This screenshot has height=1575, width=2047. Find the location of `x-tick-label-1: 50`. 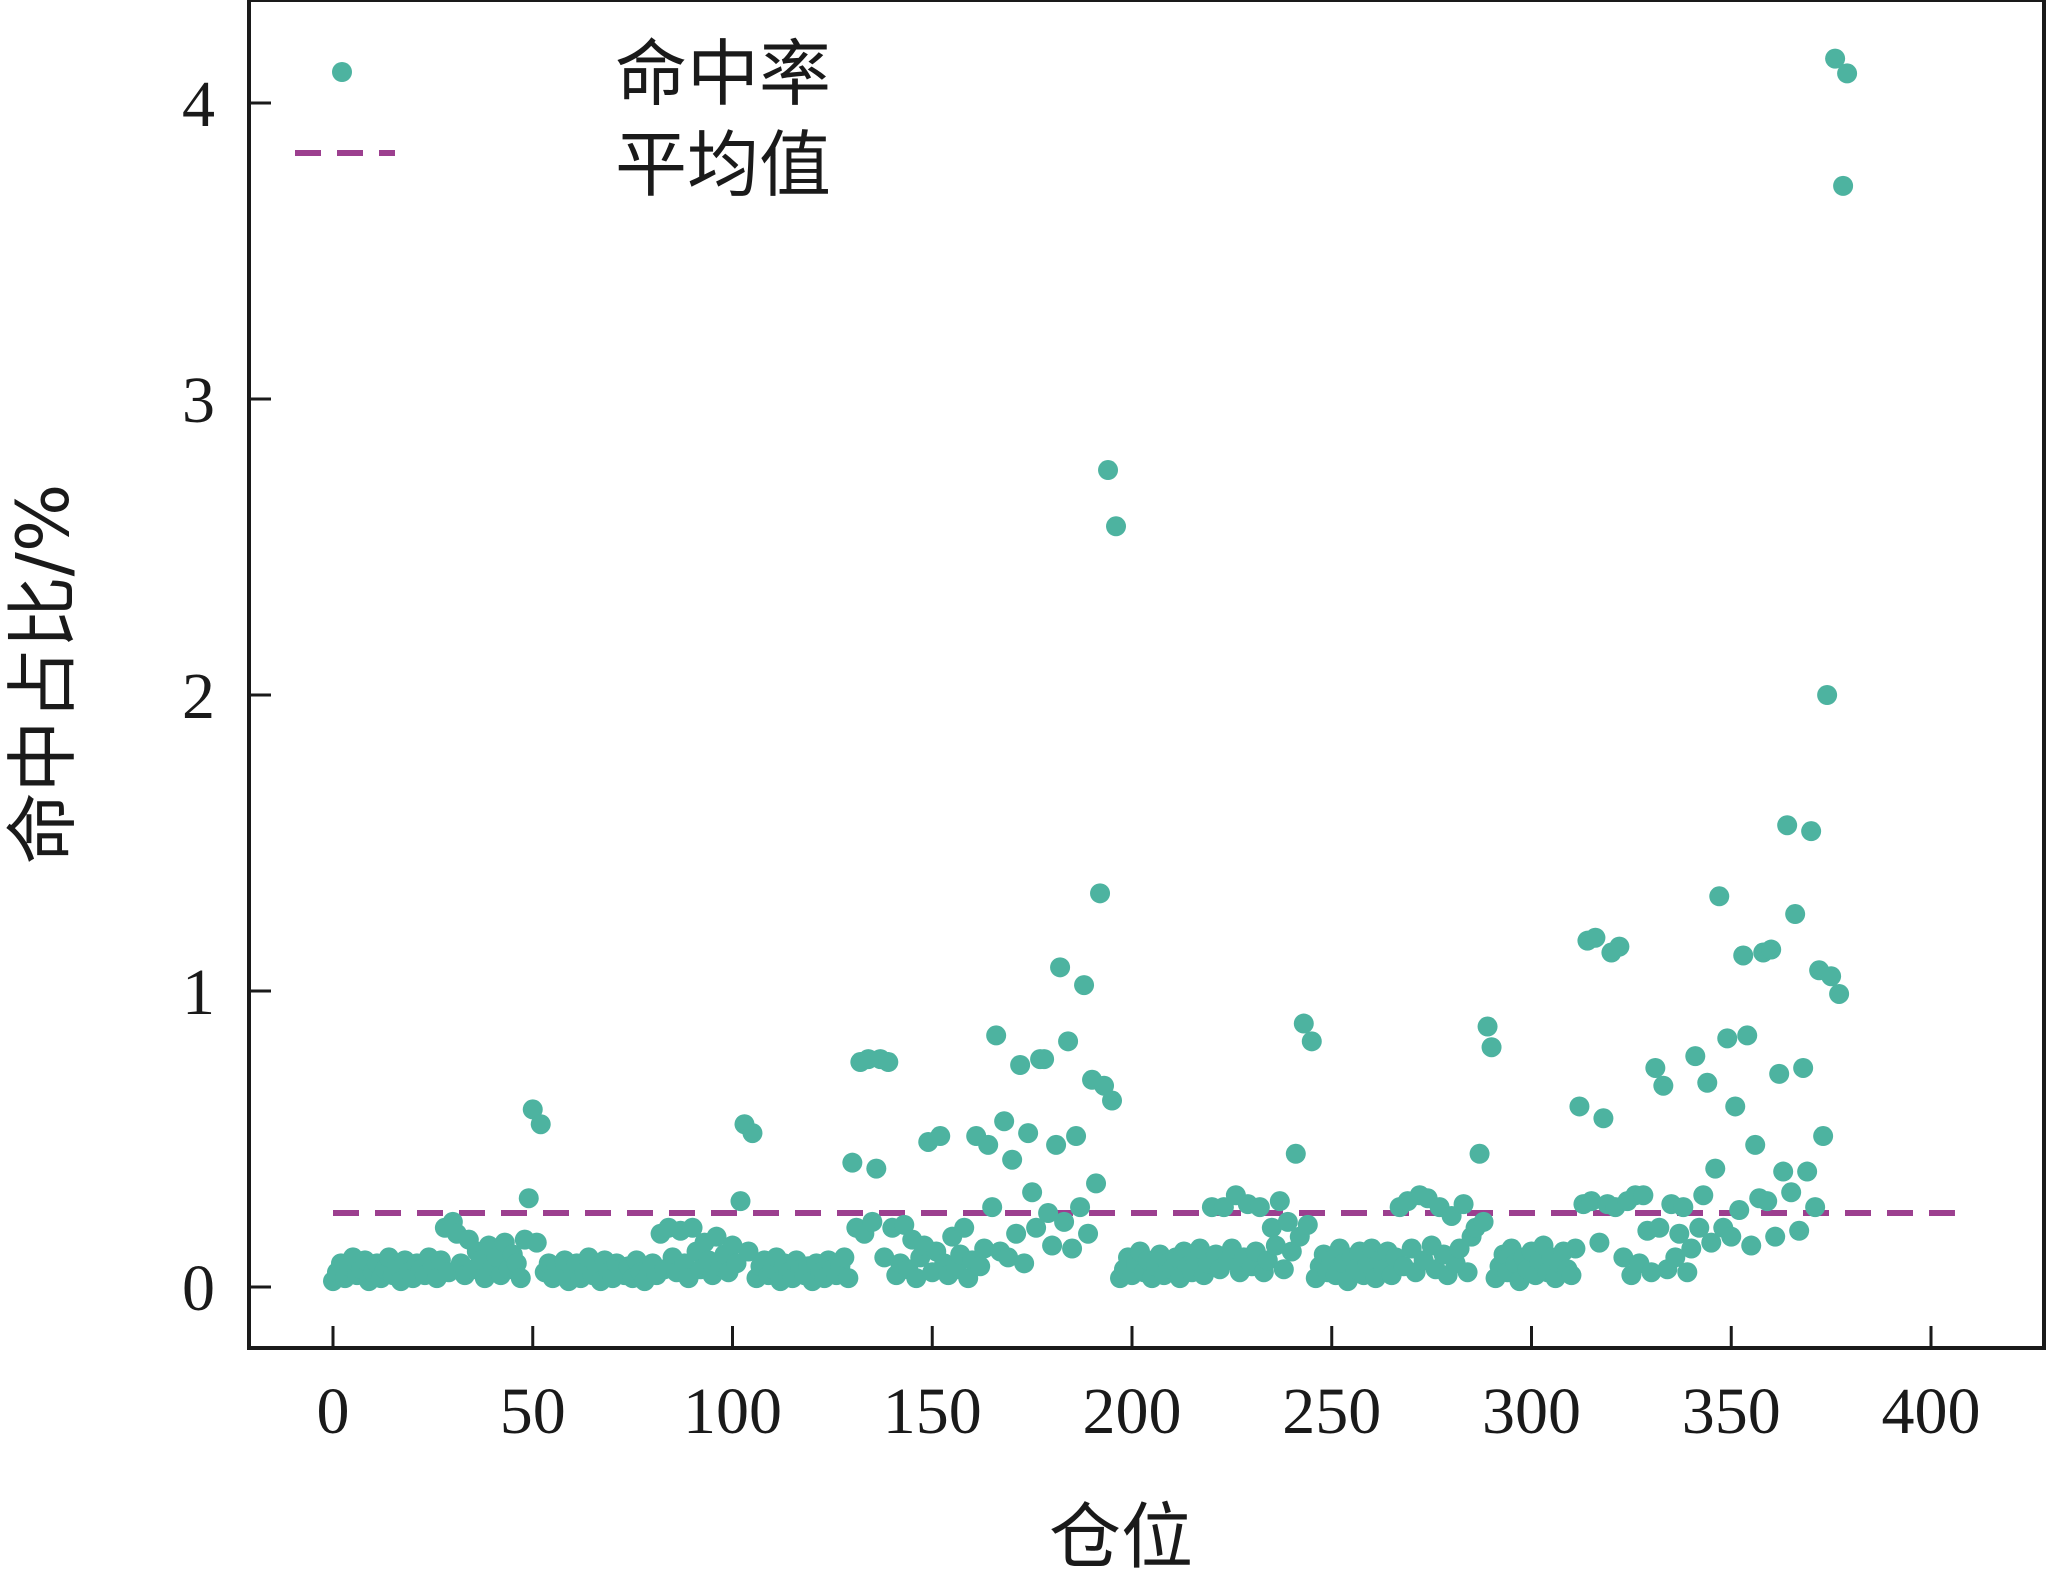

x-tick-label-1: 50 is located at coordinates (533, 1411).